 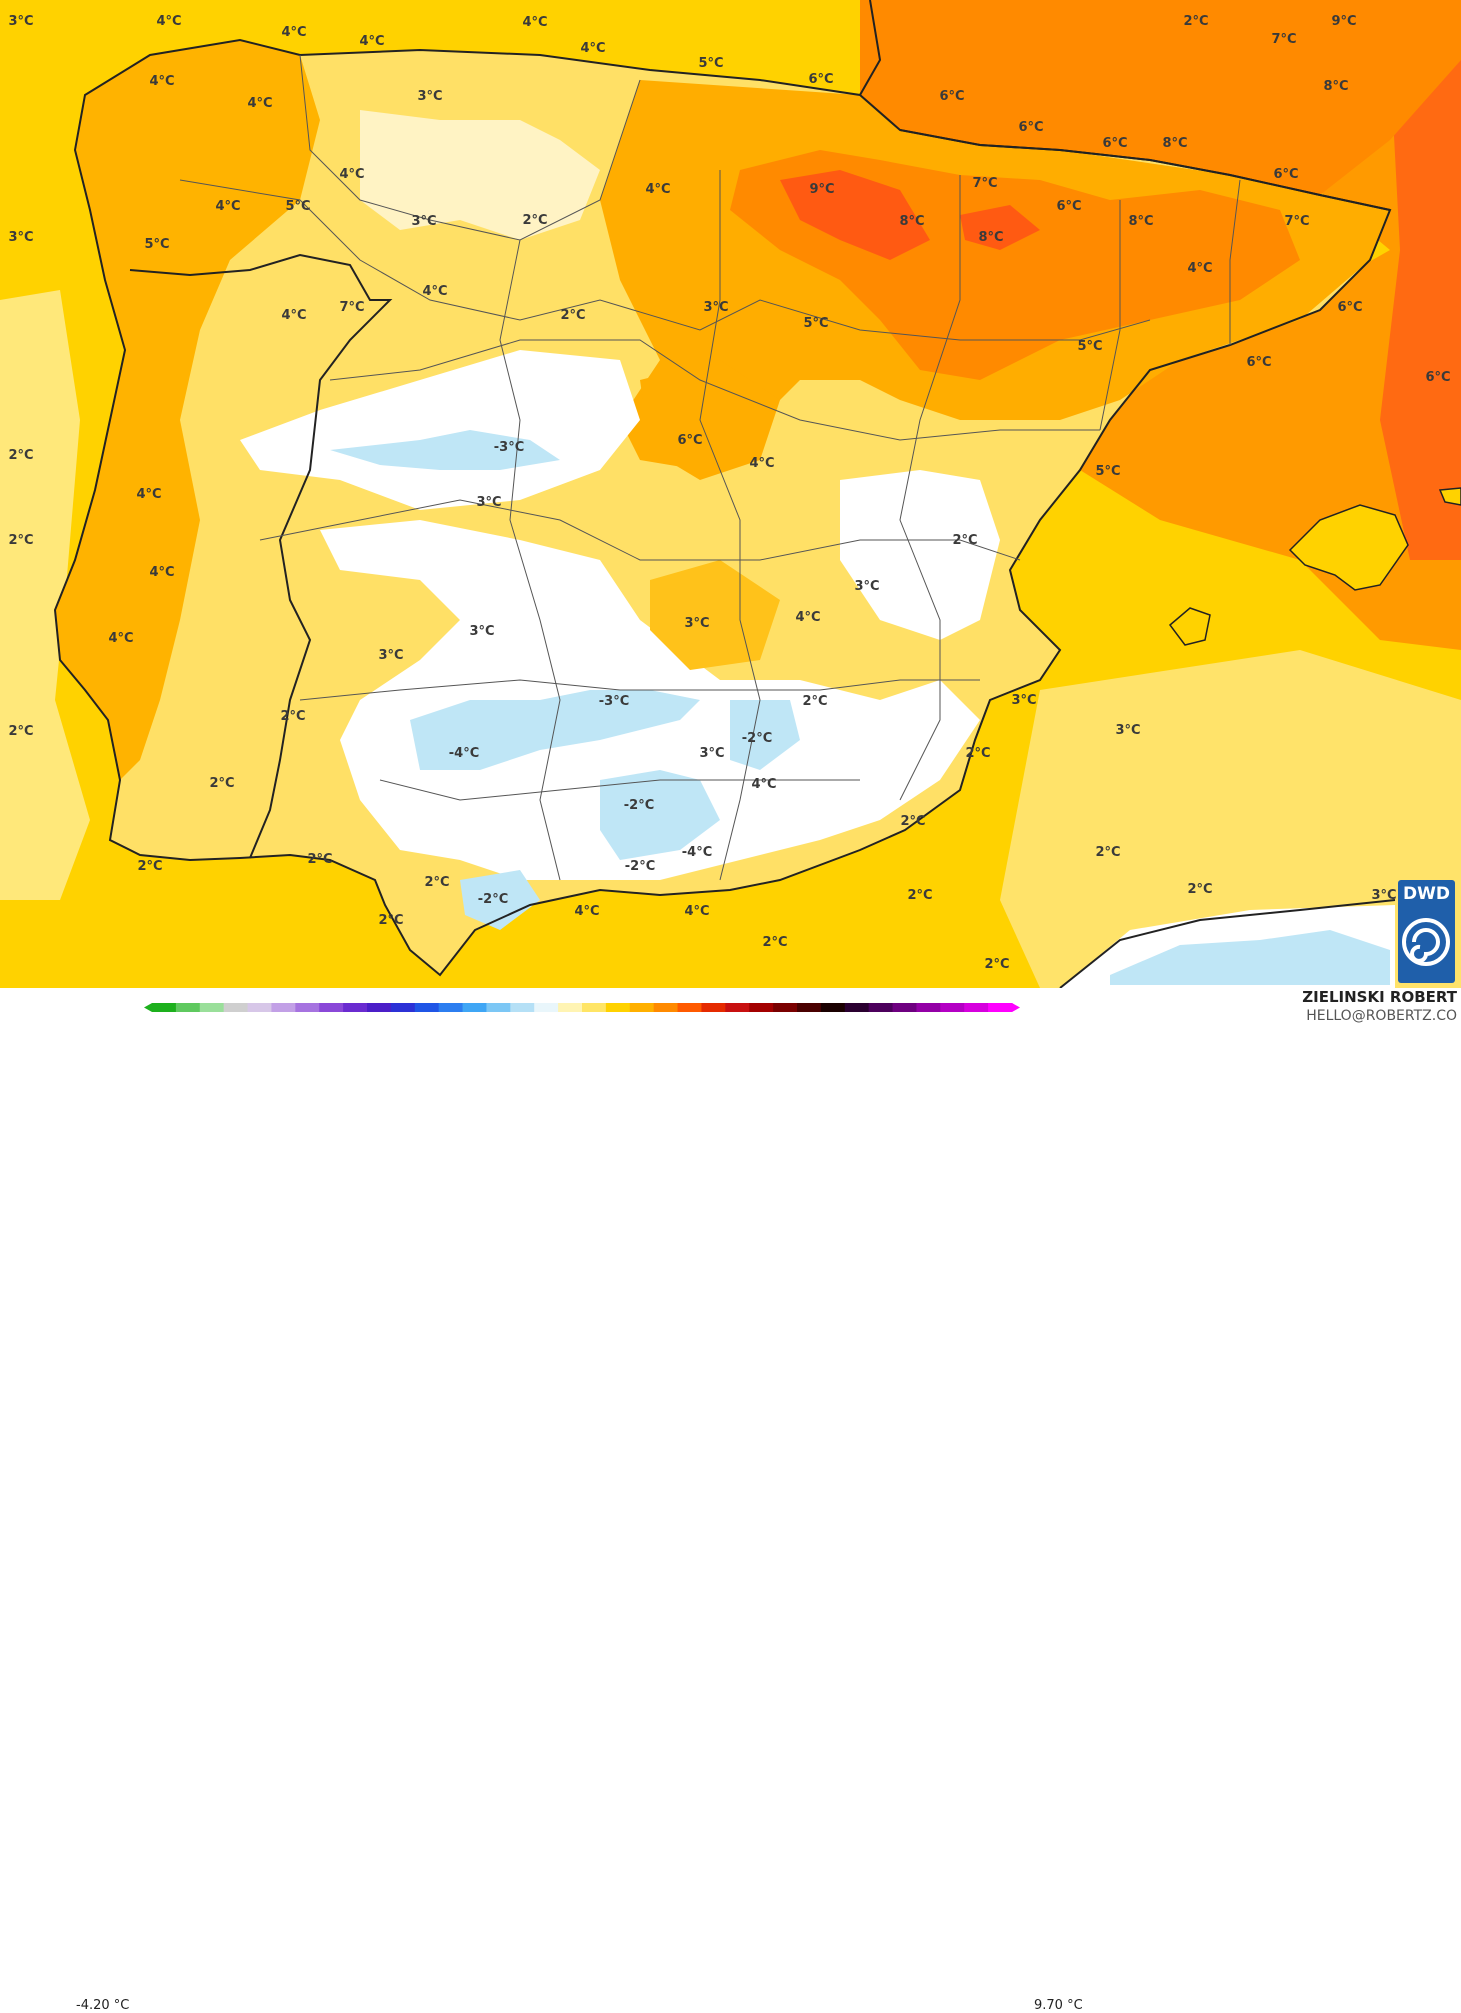 What do you see at coordinates (187, 1019) in the screenshot?
I see `color-scale-tick-label: -32` at bounding box center [187, 1019].